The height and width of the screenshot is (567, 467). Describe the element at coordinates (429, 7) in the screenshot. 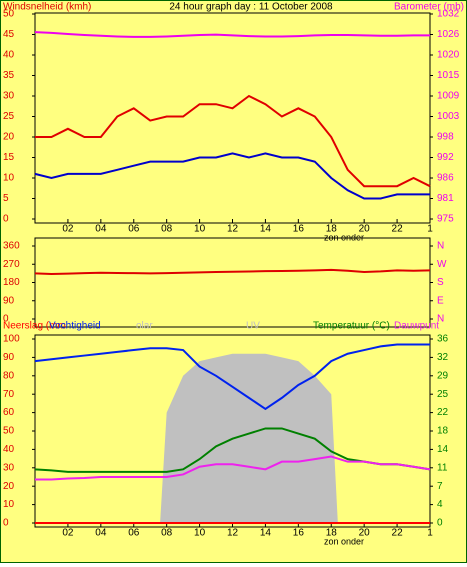

I see `y2-axis-title: Barometer (mb)` at that location.